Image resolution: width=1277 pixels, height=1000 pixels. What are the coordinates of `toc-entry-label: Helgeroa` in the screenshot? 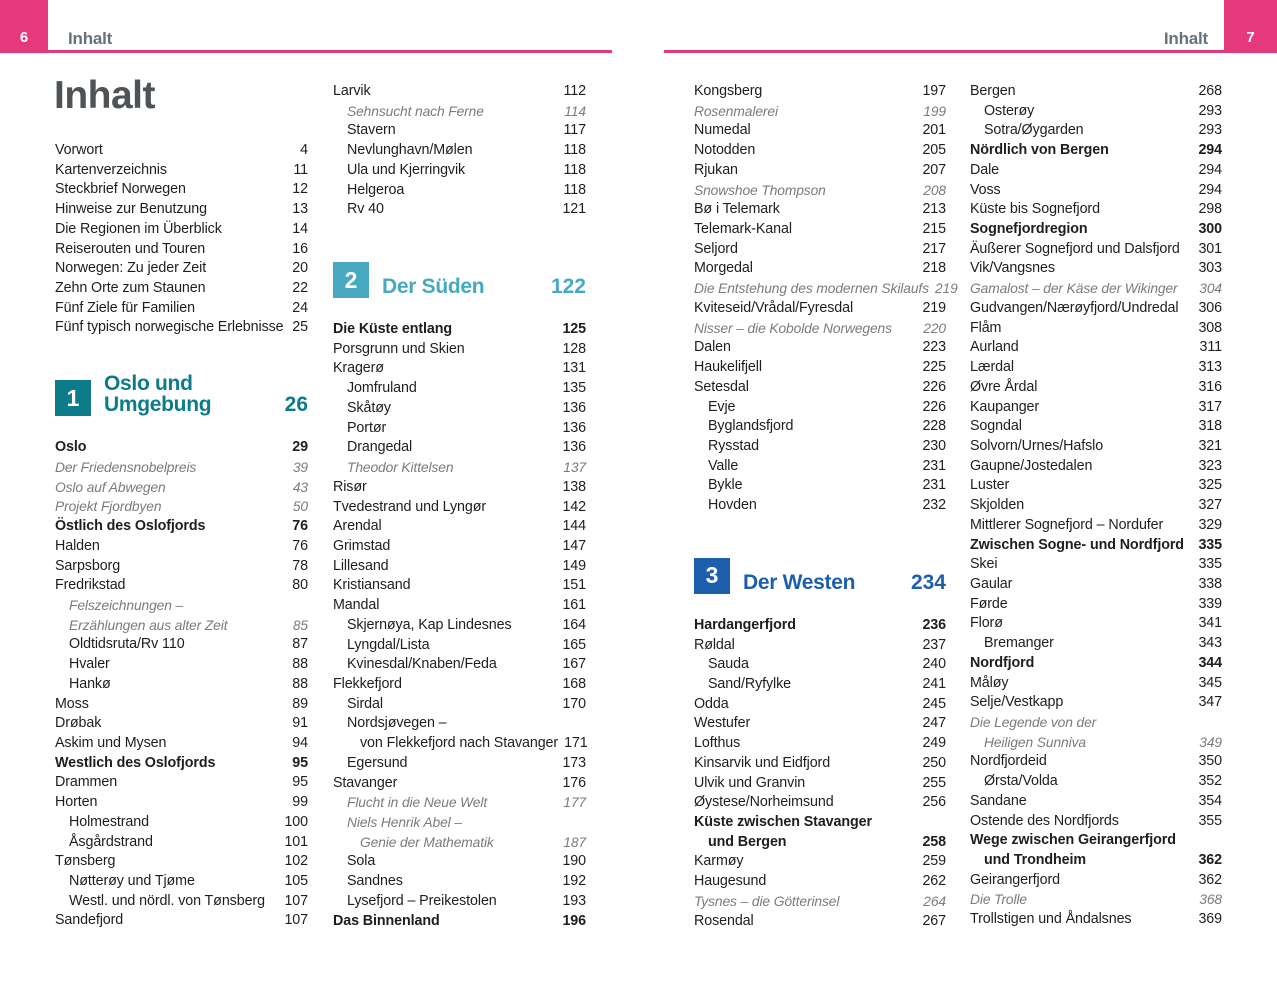 It's located at (376, 189).